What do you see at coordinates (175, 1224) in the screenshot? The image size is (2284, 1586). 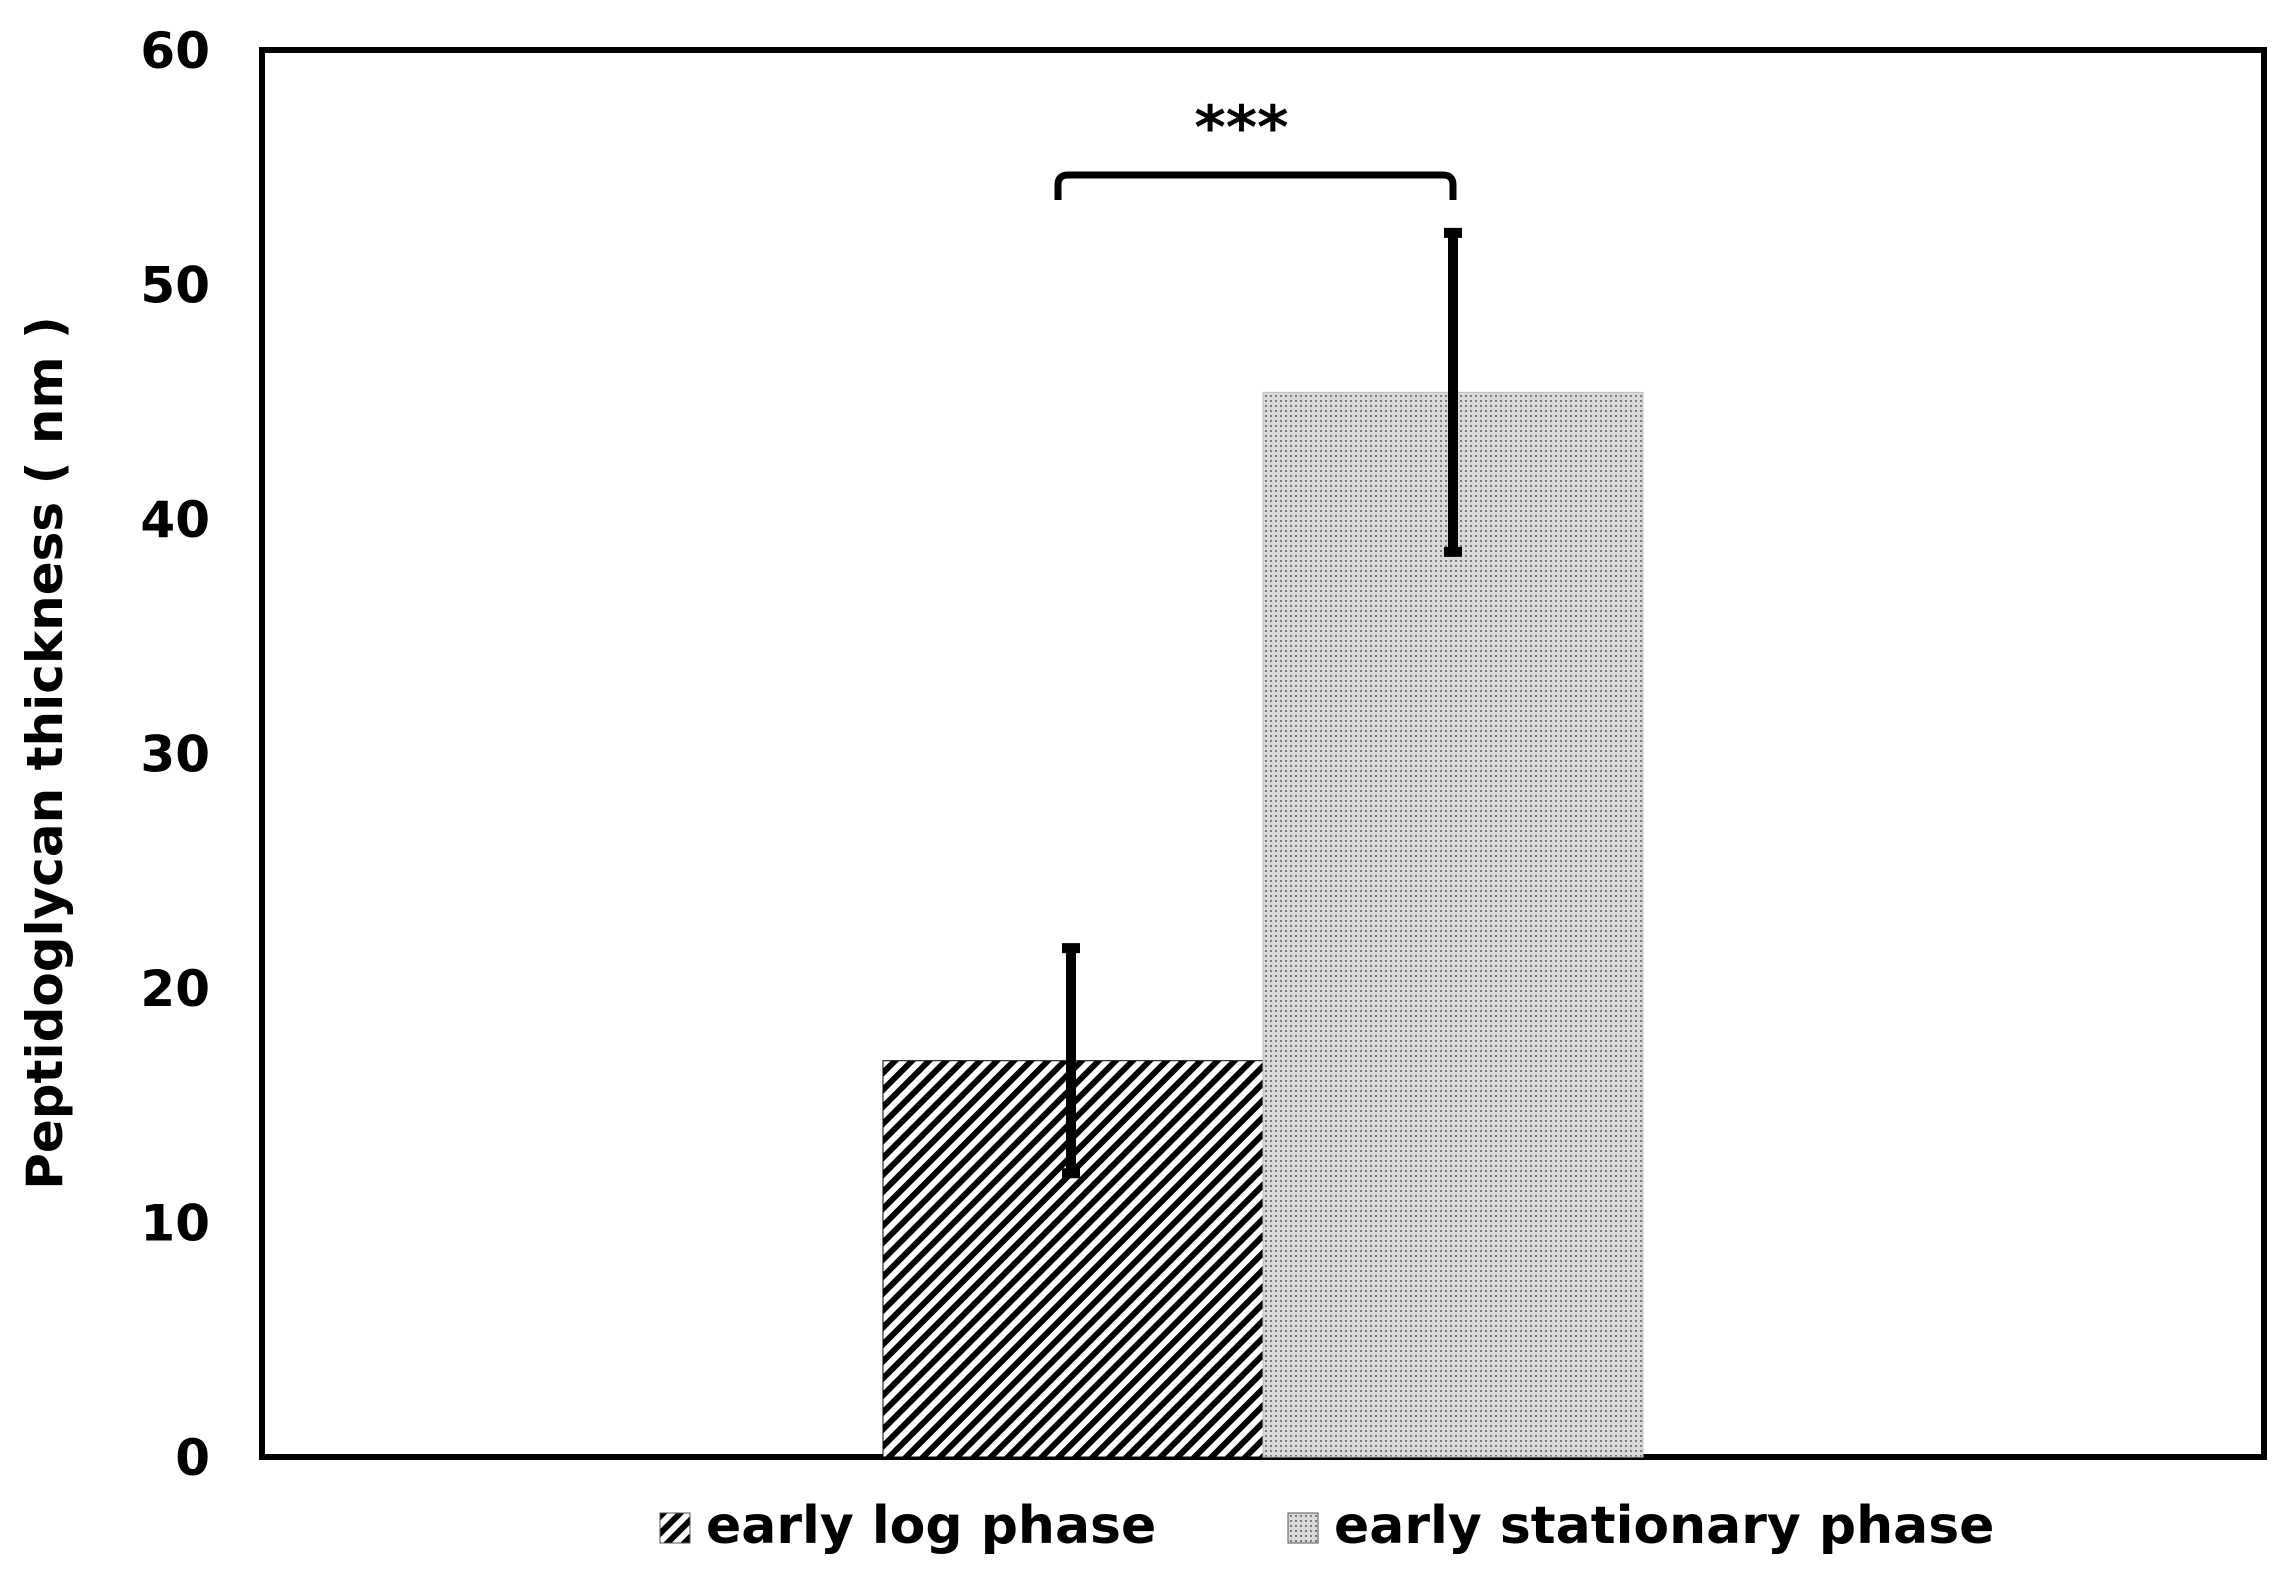 I see `y-tick-label: 10` at bounding box center [175, 1224].